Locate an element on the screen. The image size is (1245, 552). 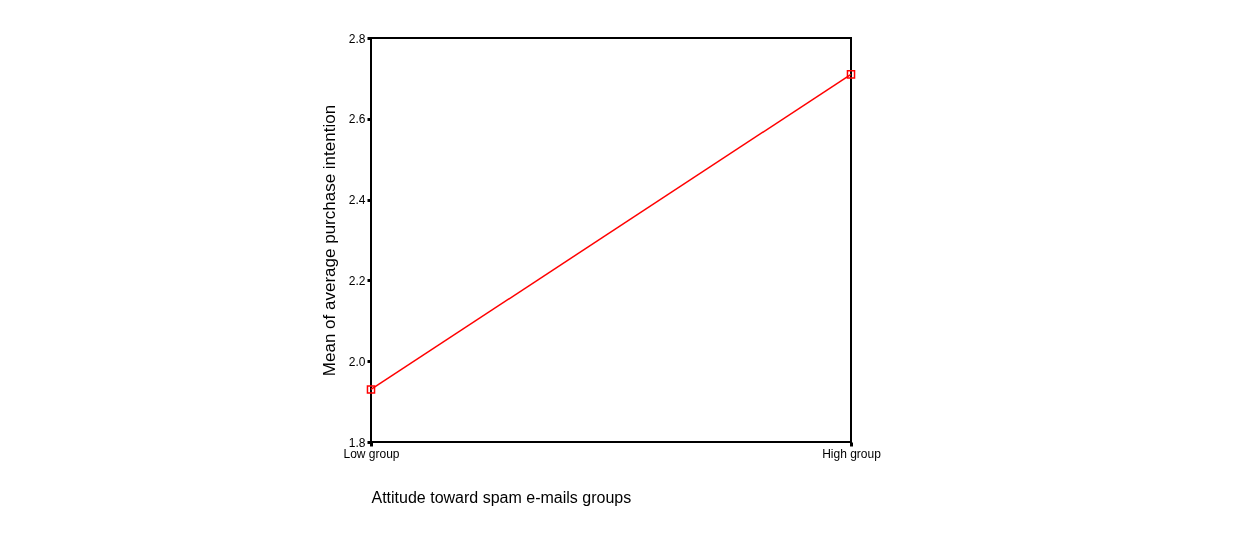
x-axis-title: Attitude toward spam e-mails groups is located at coordinates (501, 497).